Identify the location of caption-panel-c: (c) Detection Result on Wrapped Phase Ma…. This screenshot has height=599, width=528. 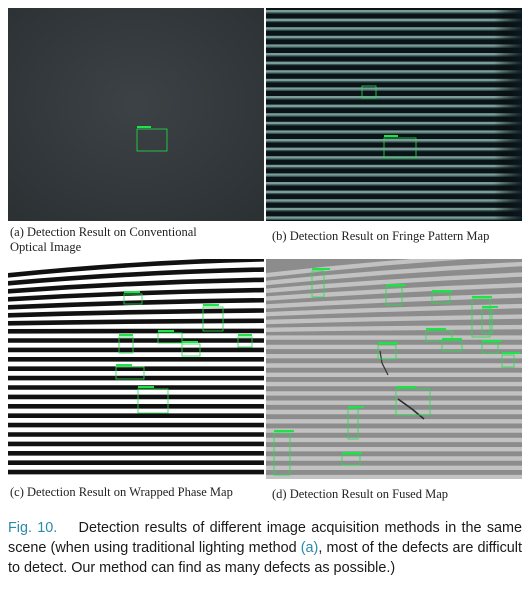
(135, 492).